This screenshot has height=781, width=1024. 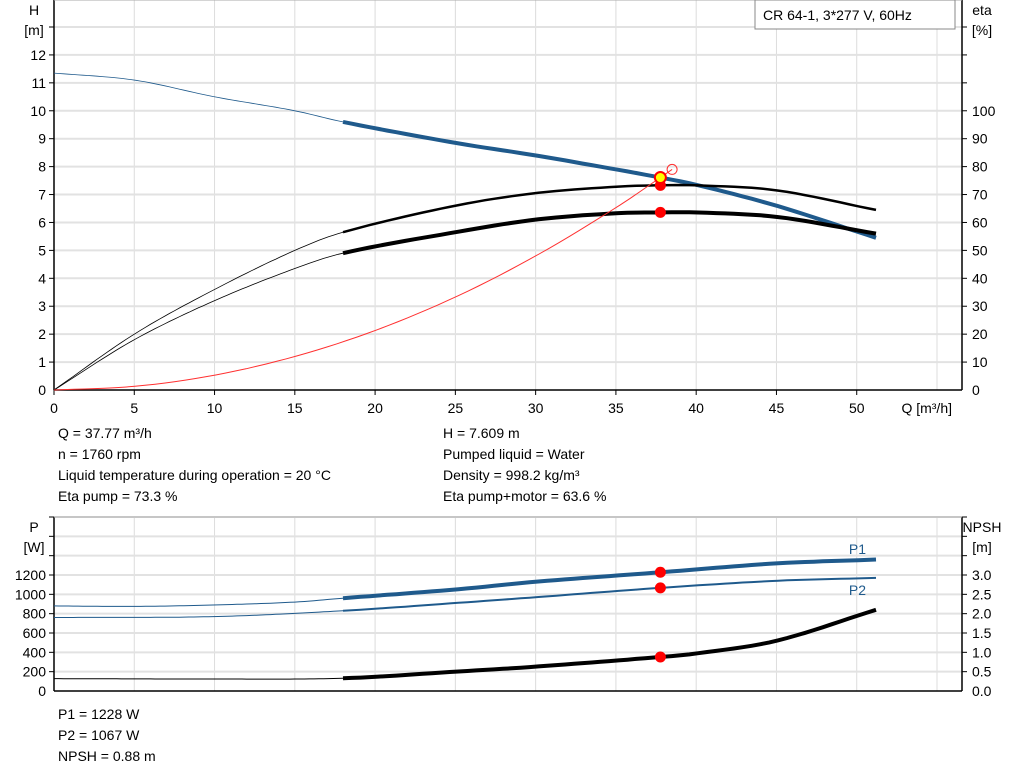 What do you see at coordinates (660, 588) in the screenshot?
I see `duty-point-p2` at bounding box center [660, 588].